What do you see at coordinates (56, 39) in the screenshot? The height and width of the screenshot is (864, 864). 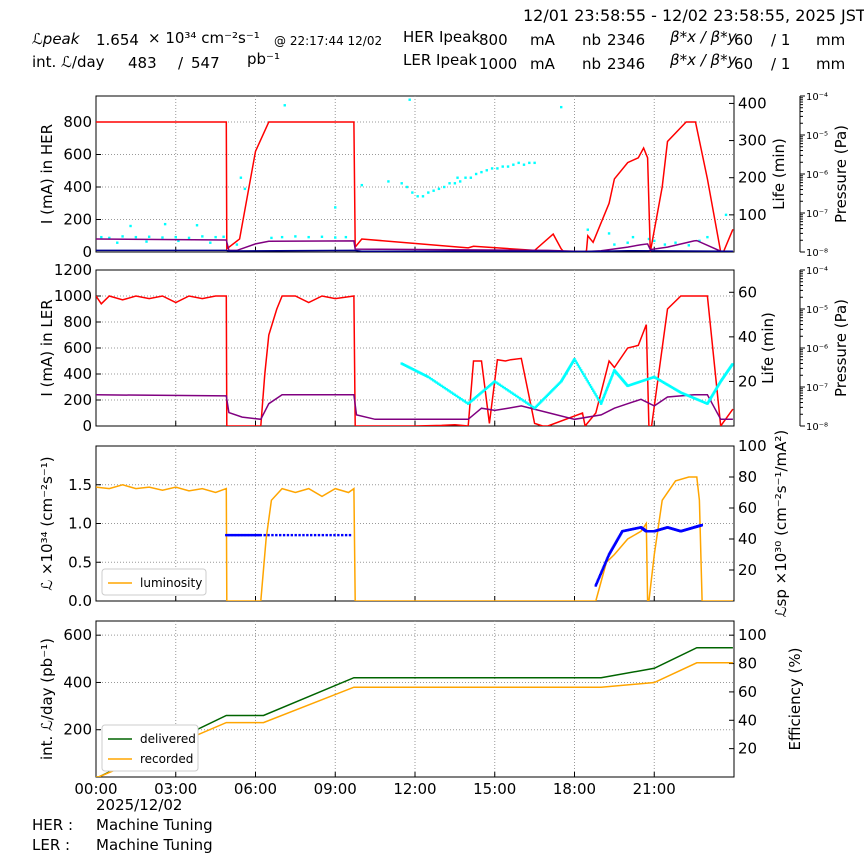 I see `lpeak-label: ℒpeak` at bounding box center [56, 39].